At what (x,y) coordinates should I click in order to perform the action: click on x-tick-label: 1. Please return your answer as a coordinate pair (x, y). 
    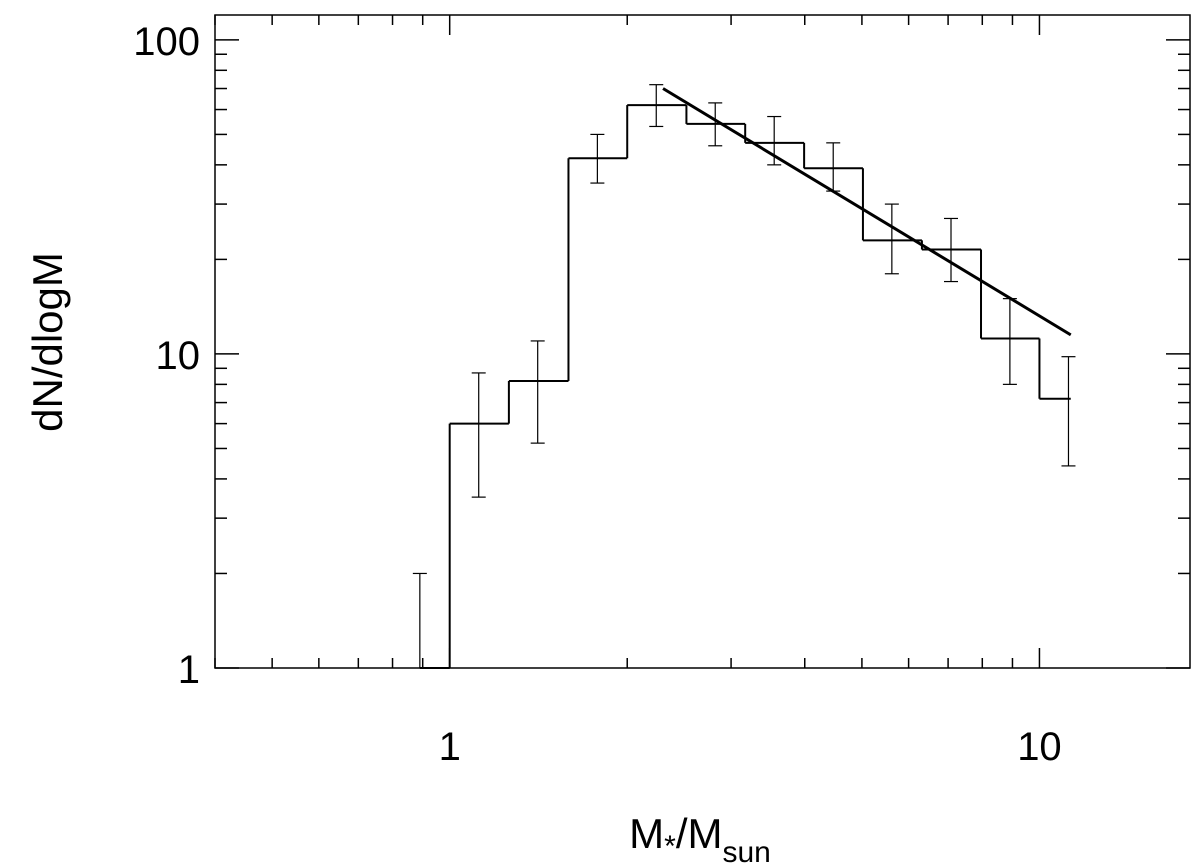
    Looking at the image, I should click on (450, 747).